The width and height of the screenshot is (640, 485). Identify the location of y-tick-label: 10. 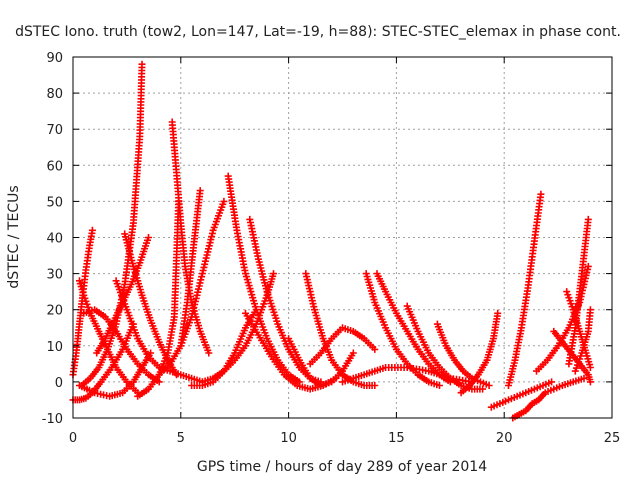
(54, 347).